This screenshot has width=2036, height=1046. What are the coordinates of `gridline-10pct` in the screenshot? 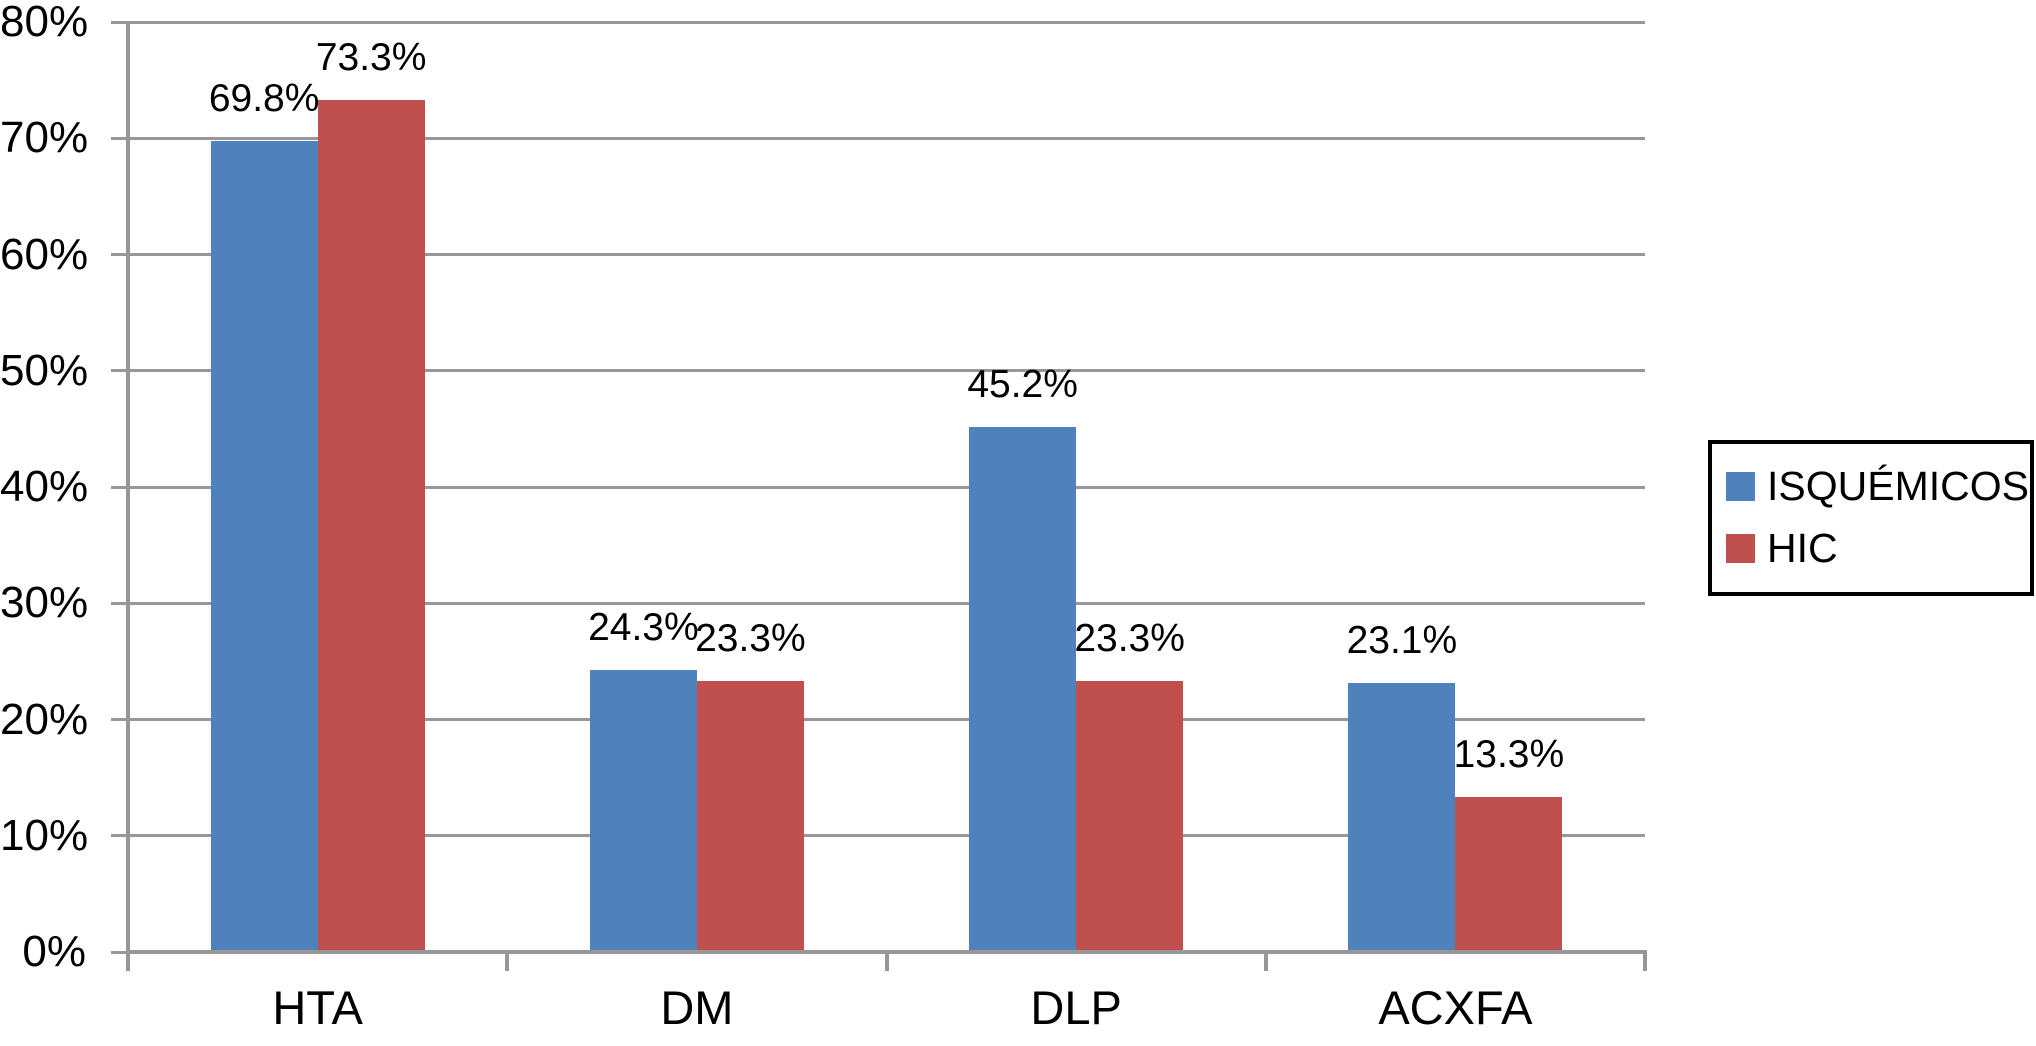 It's located at (886, 836).